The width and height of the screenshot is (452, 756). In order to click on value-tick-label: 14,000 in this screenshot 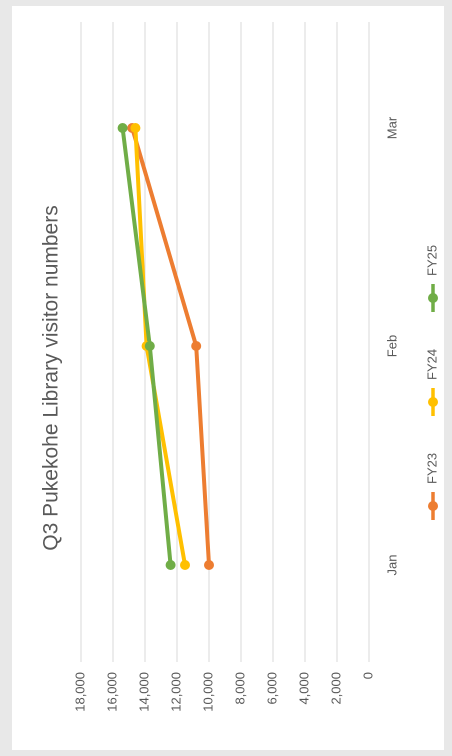, I will do `click(143, 692)`.